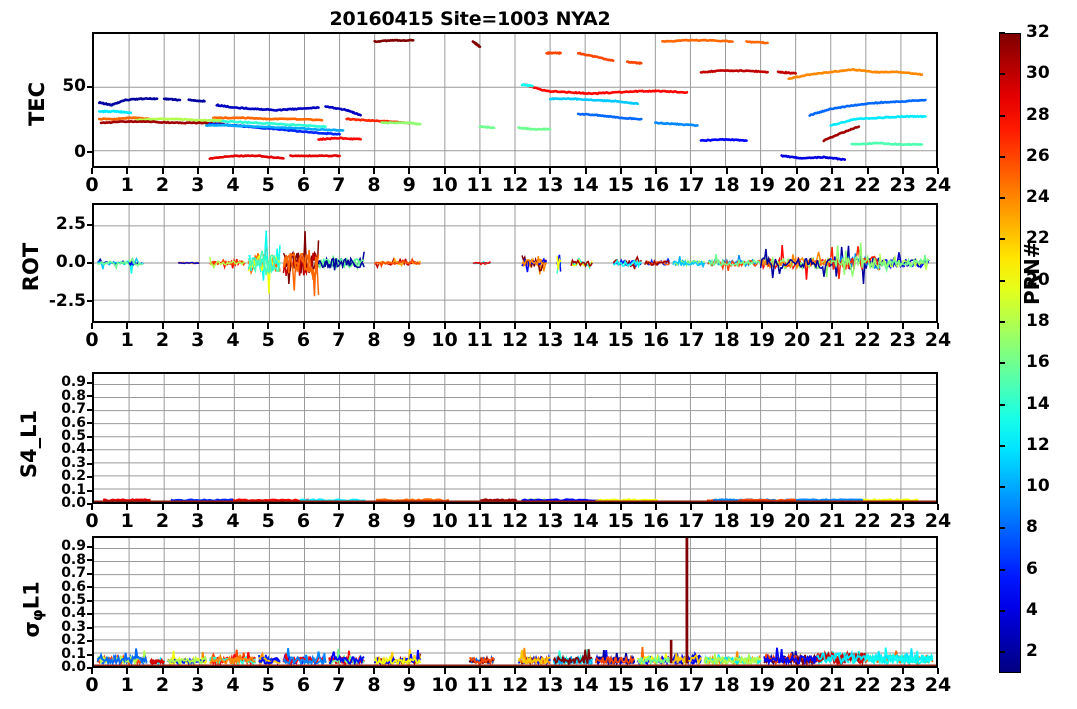 The width and height of the screenshot is (1077, 709). What do you see at coordinates (162, 521) in the screenshot?
I see `xtick-2-2: 2` at bounding box center [162, 521].